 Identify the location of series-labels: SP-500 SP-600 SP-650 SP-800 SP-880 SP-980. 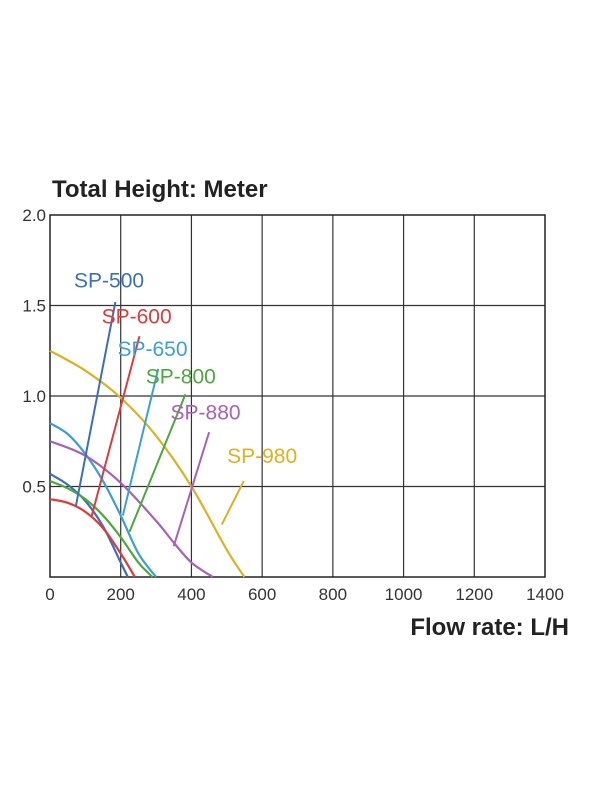
(185, 368).